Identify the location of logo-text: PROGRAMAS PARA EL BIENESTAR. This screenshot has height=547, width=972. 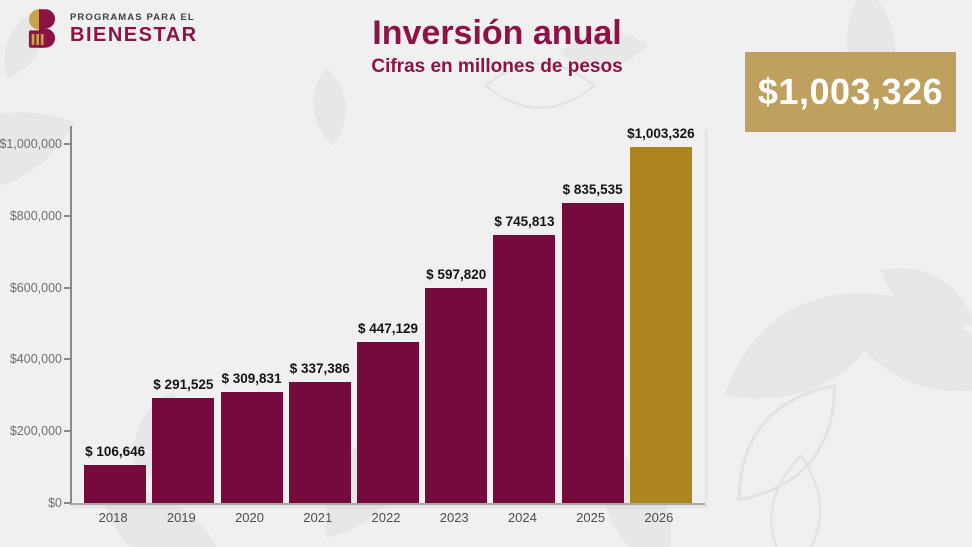
(134, 29).